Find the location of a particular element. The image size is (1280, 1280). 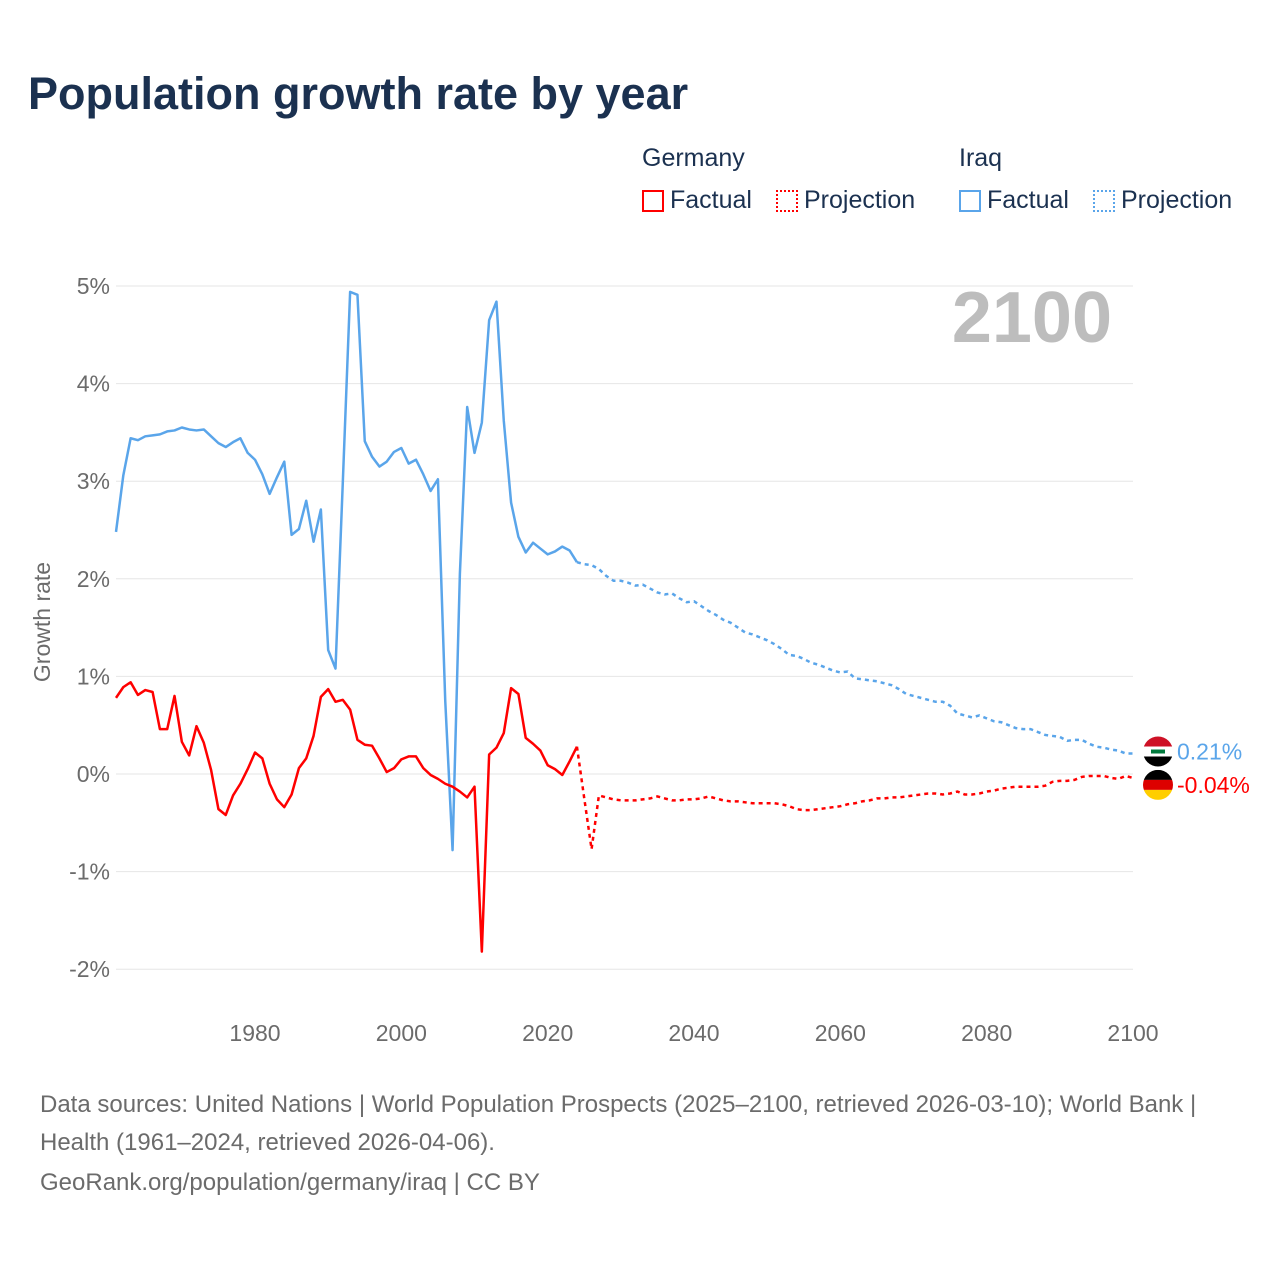

x-tick-label: 2060 is located at coordinates (840, 1033).